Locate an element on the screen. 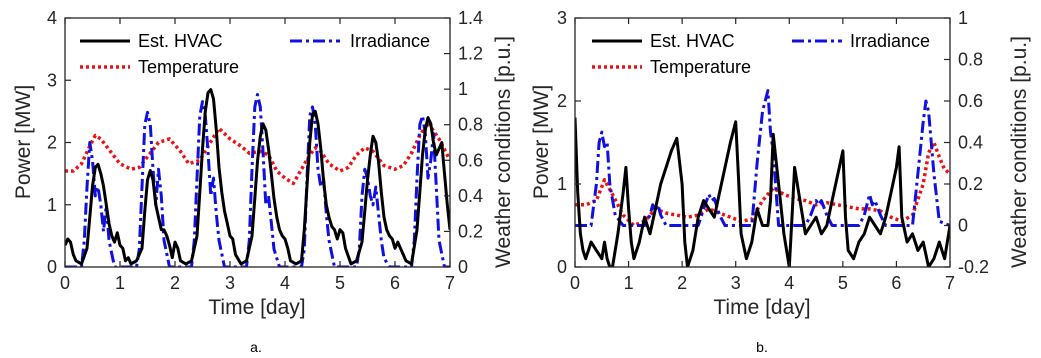 The height and width of the screenshot is (358, 1041). panel-b-xtick-label: 3 is located at coordinates (736, 283).